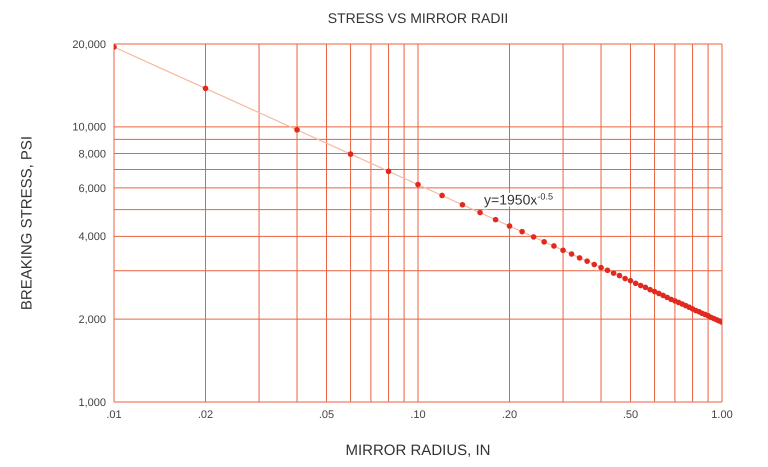 Image resolution: width=768 pixels, height=467 pixels. Describe the element at coordinates (206, 414) in the screenshot. I see `x-tick-label: .02` at that location.